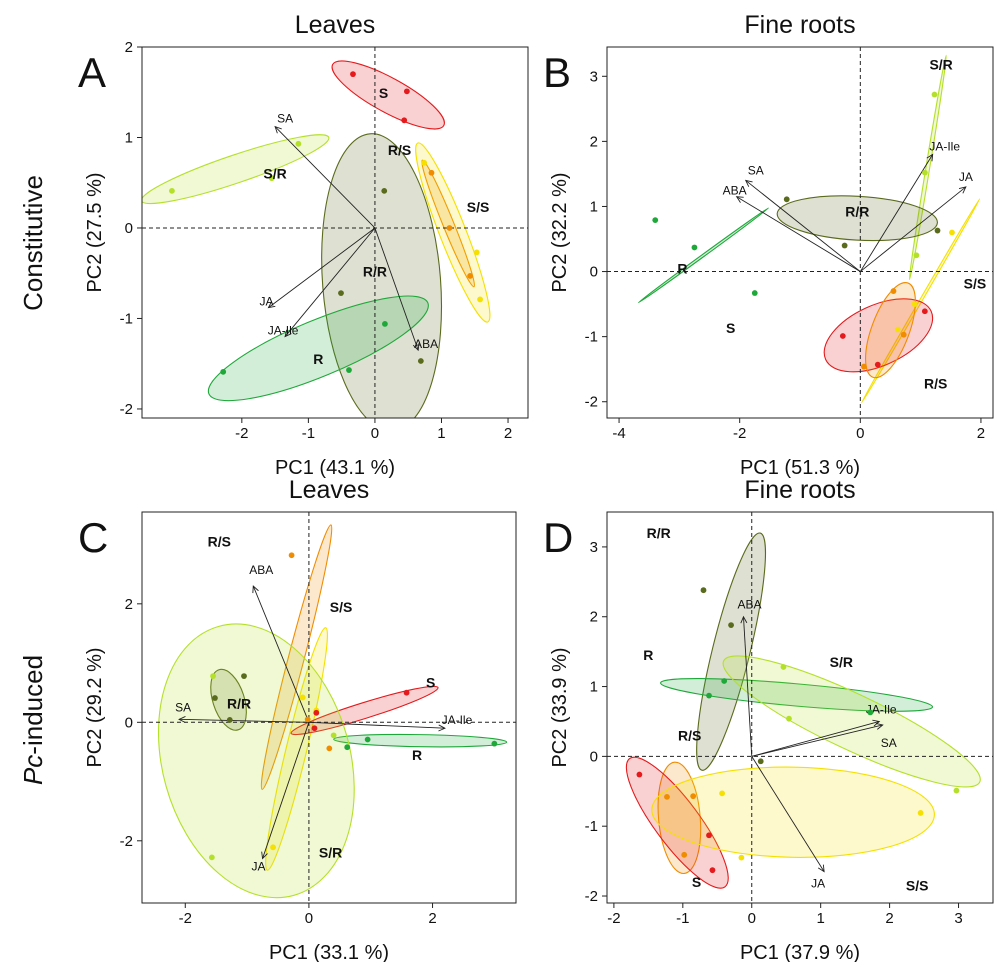 The image size is (994, 967). I want to click on x-tick-label: 3, so click(958, 918).